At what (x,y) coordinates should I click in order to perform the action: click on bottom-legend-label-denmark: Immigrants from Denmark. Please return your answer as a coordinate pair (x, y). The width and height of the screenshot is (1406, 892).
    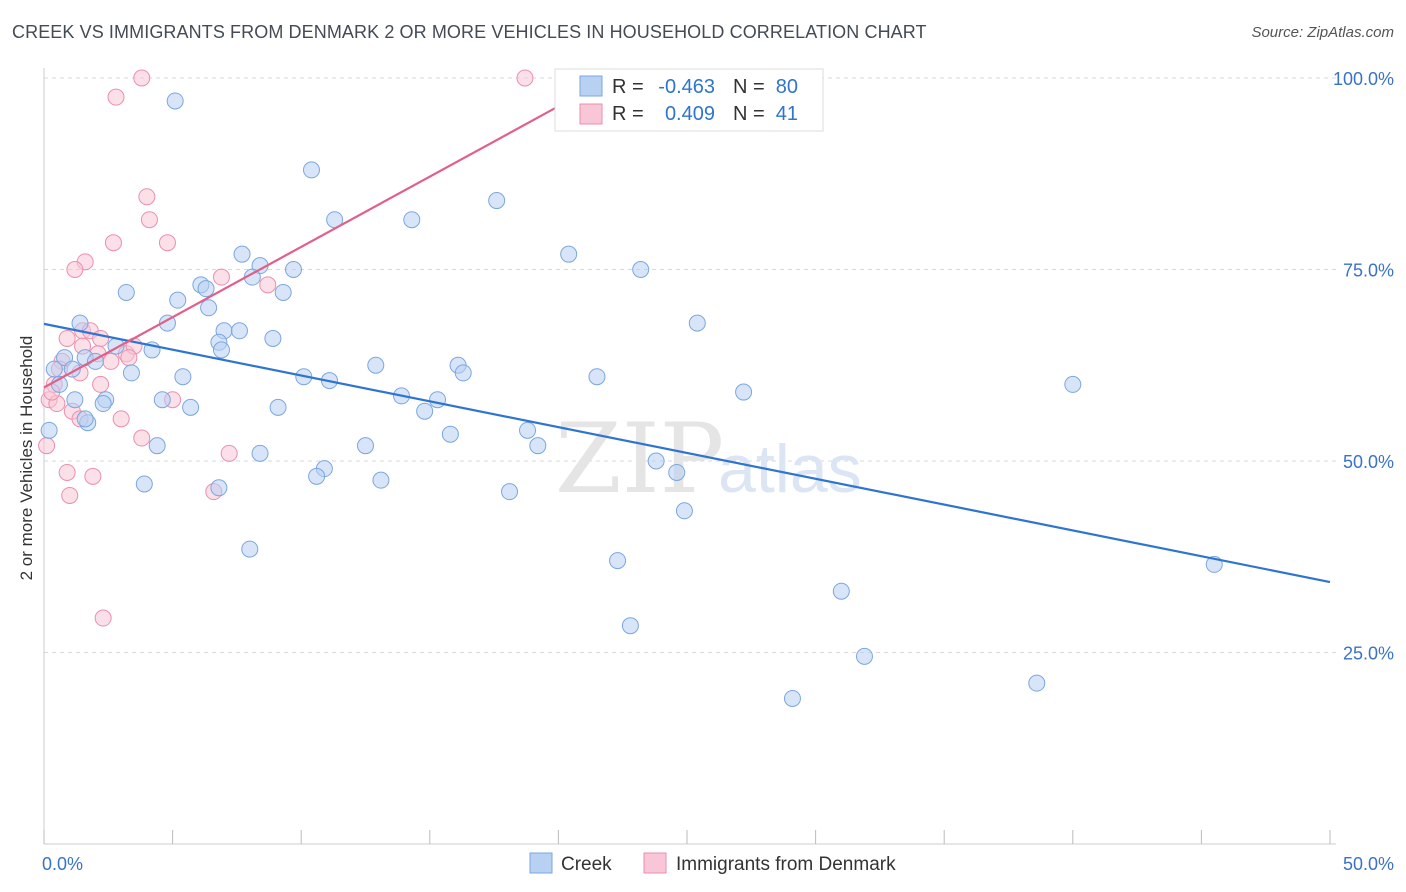
    Looking at the image, I should click on (786, 864).